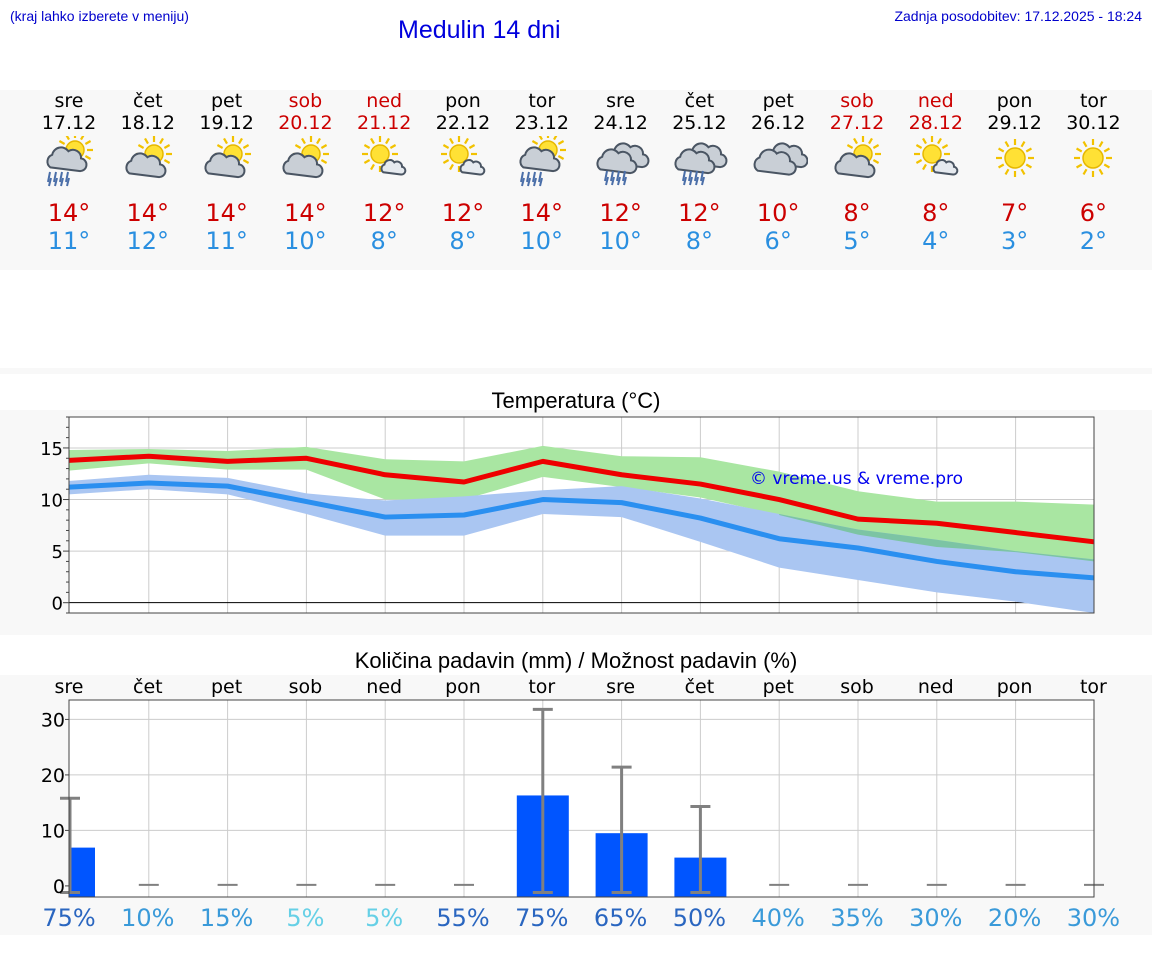 The height and width of the screenshot is (975, 1152). Describe the element at coordinates (541, 123) in the screenshot. I see `day-date: 23.12` at that location.